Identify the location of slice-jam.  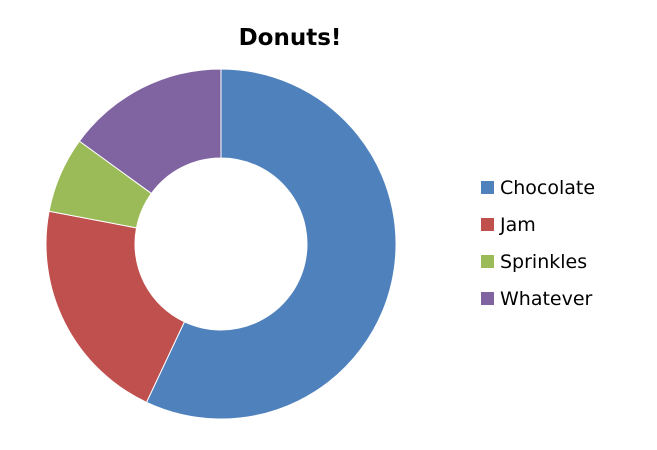
(115, 307).